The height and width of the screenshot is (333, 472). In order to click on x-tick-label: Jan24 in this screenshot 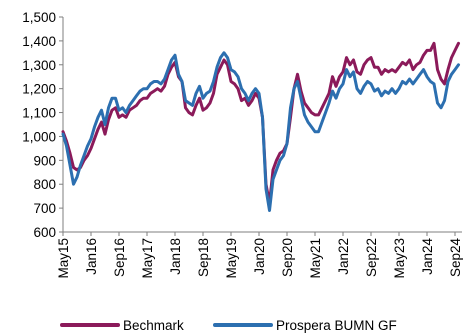, I will do `click(427, 256)`.